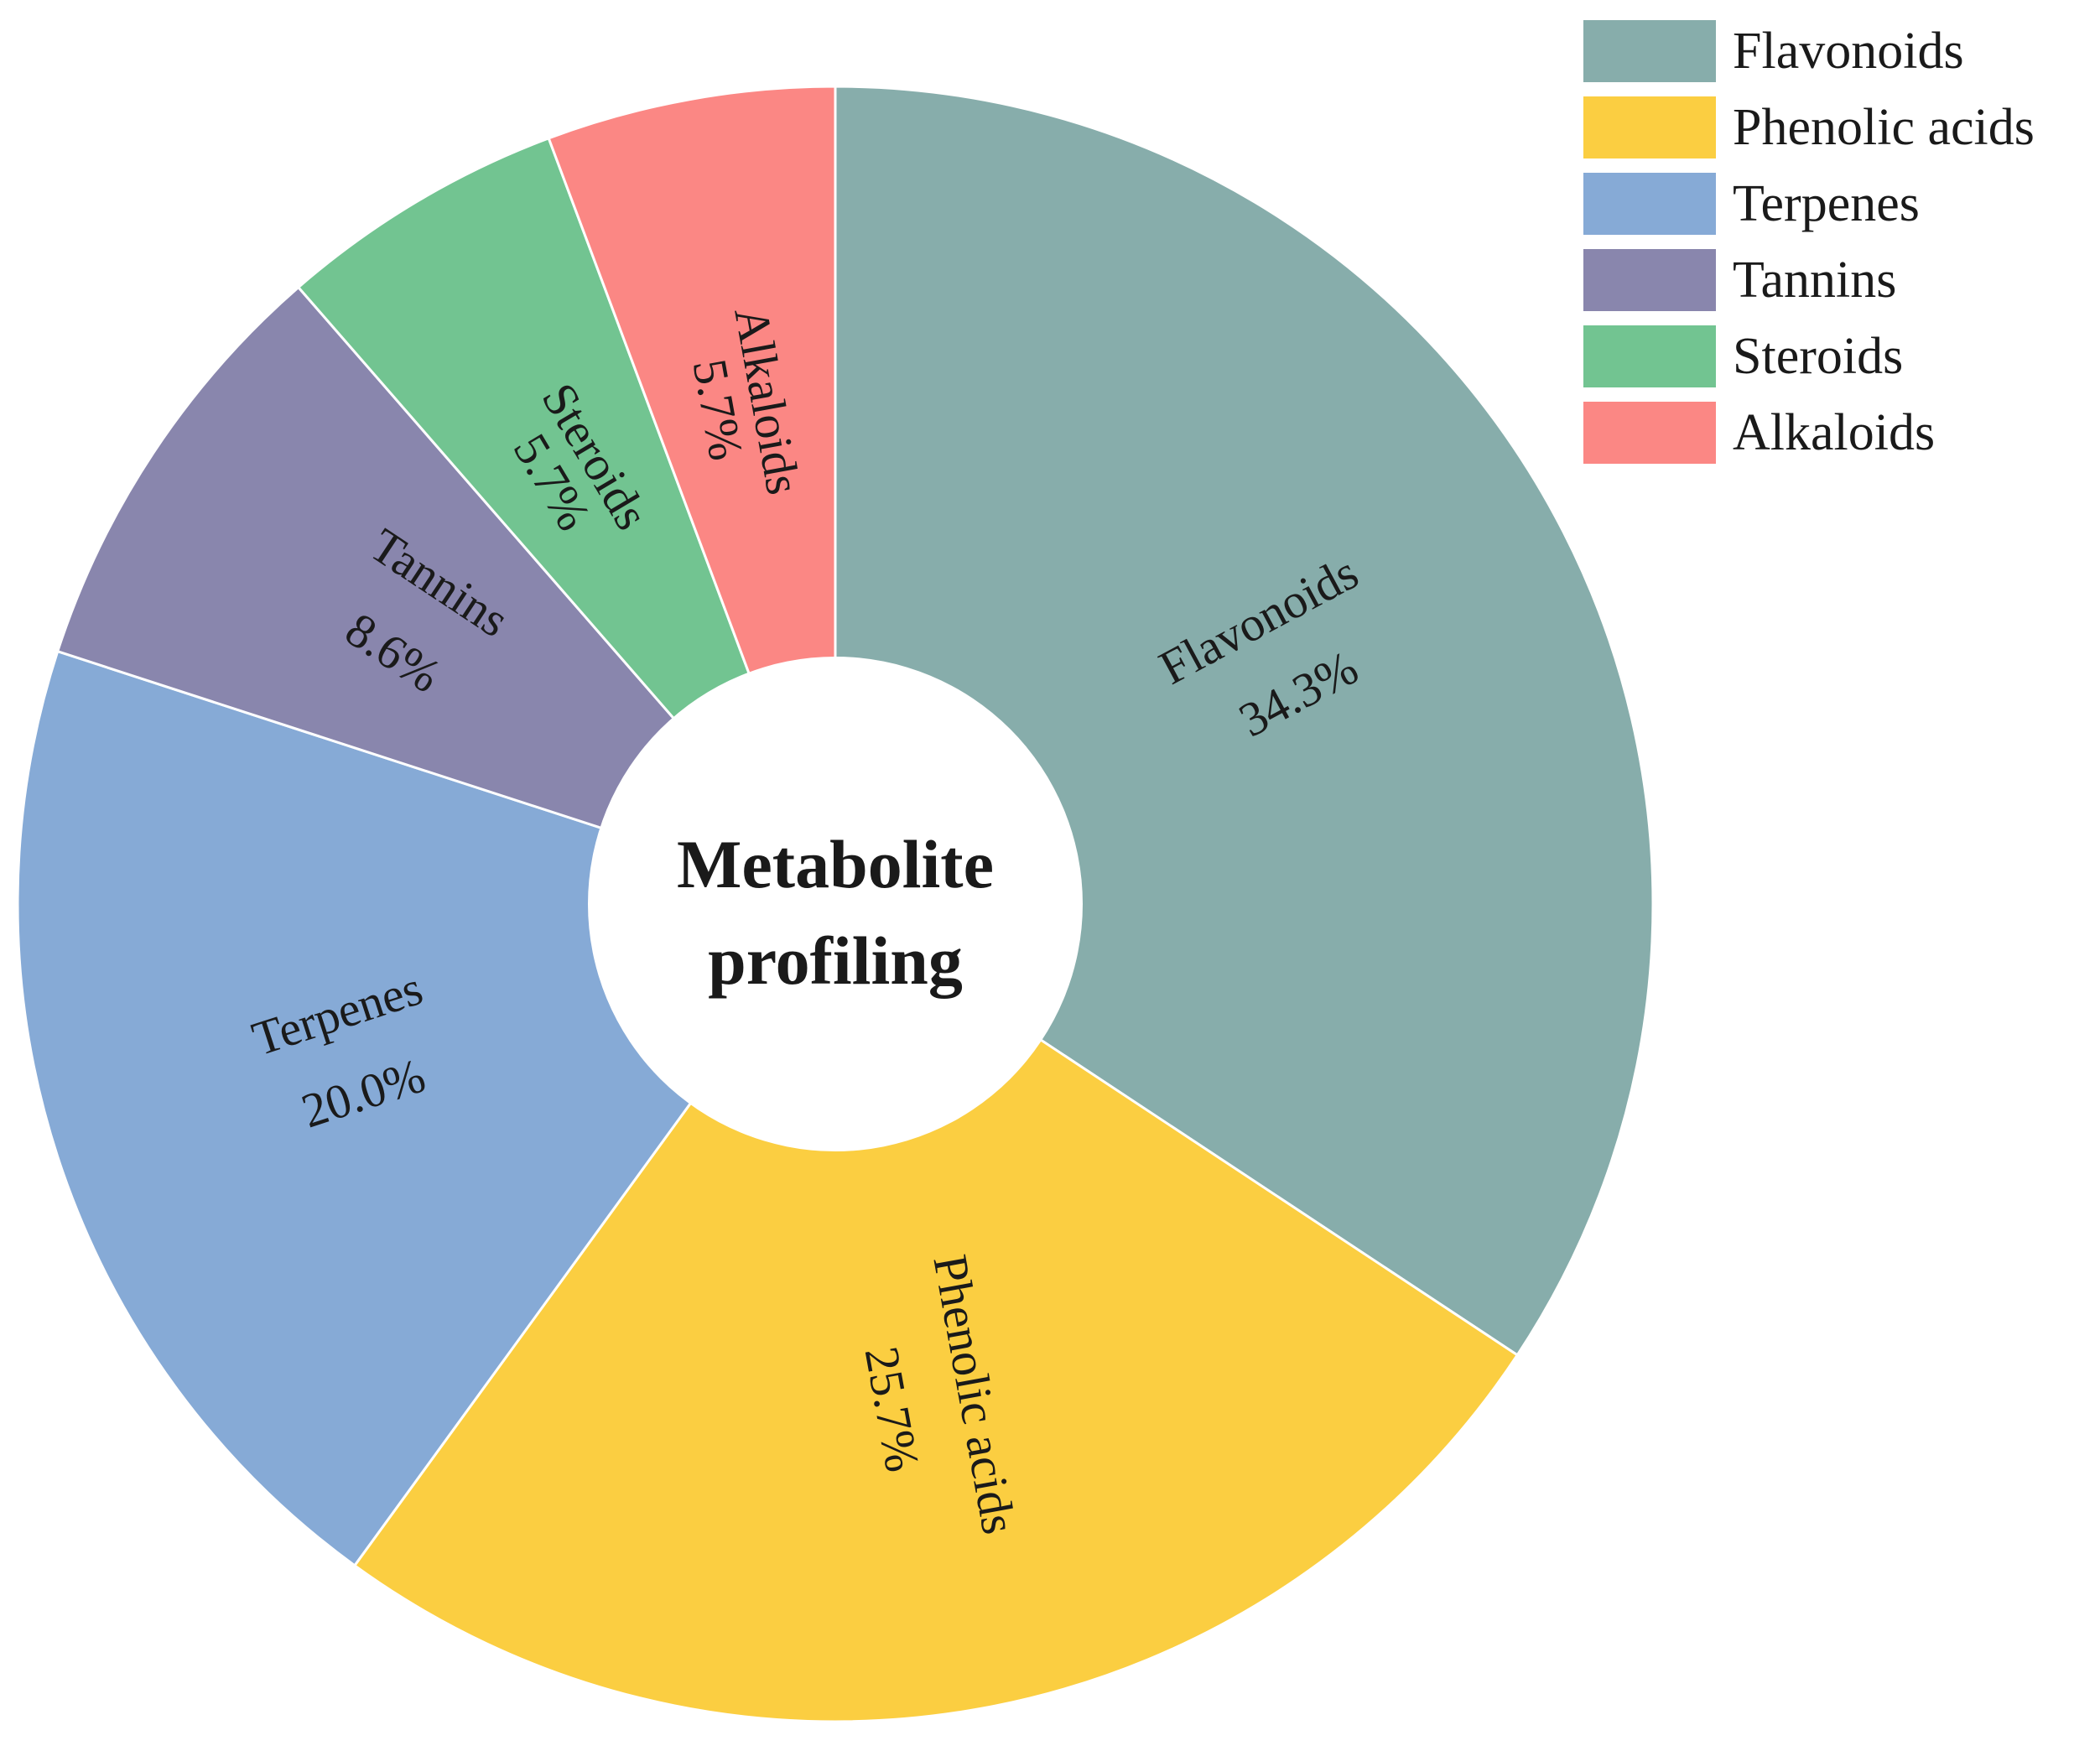 The height and width of the screenshot is (1751, 2100). I want to click on slice-tannins, so click(447, 596).